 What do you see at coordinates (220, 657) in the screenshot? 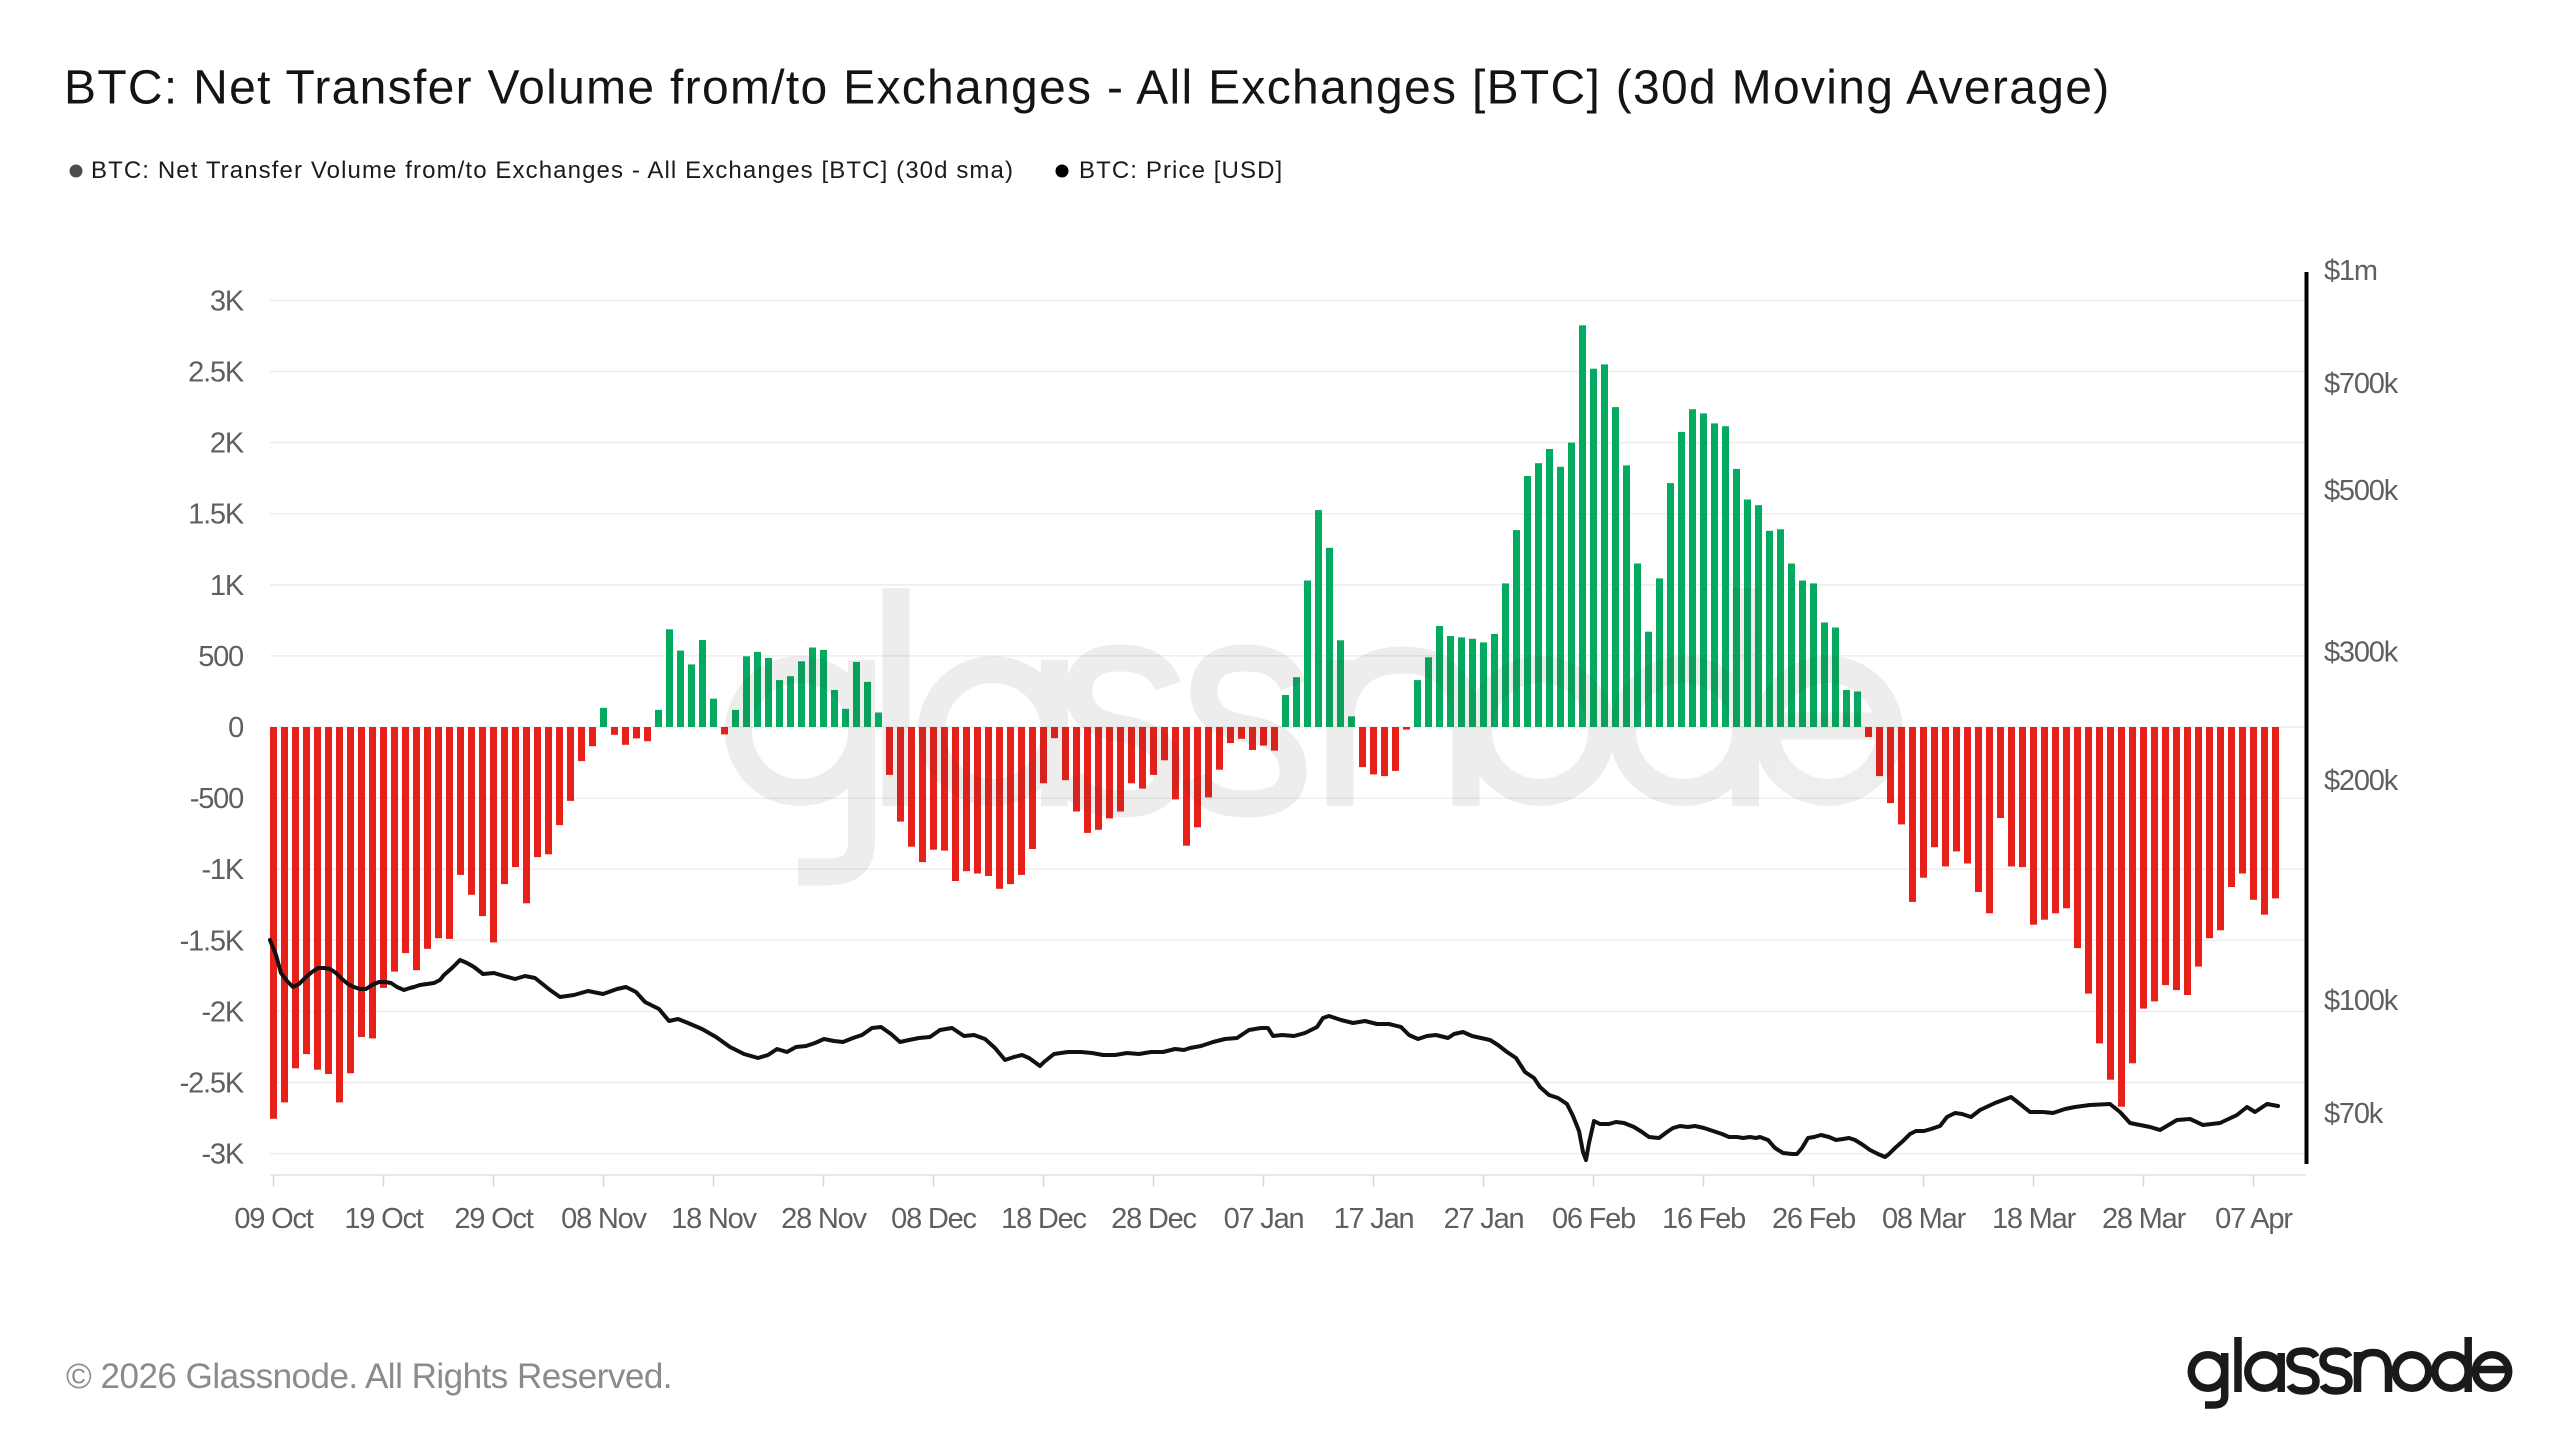
I see `svg-text: 500` at bounding box center [220, 657].